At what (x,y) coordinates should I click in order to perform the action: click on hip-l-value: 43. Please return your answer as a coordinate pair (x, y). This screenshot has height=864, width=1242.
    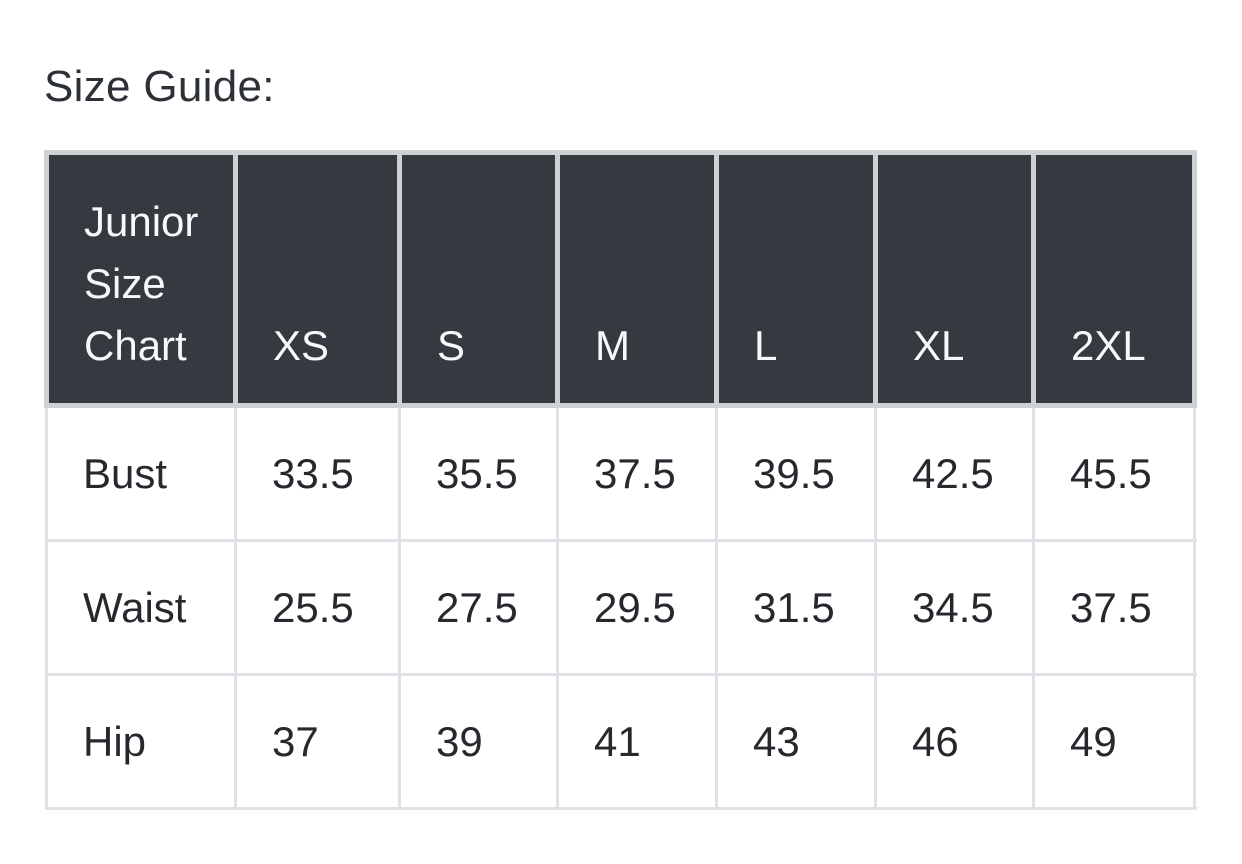
    Looking at the image, I should click on (796, 741).